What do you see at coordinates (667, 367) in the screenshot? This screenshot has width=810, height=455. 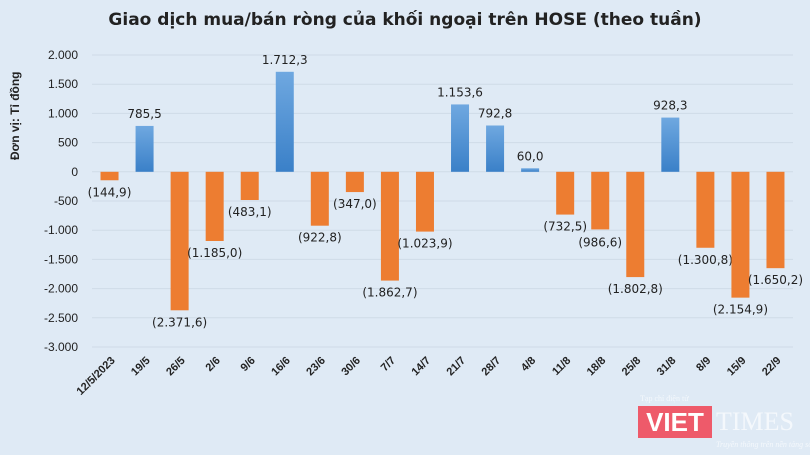 I see `x-tick-label: 31/8` at bounding box center [667, 367].